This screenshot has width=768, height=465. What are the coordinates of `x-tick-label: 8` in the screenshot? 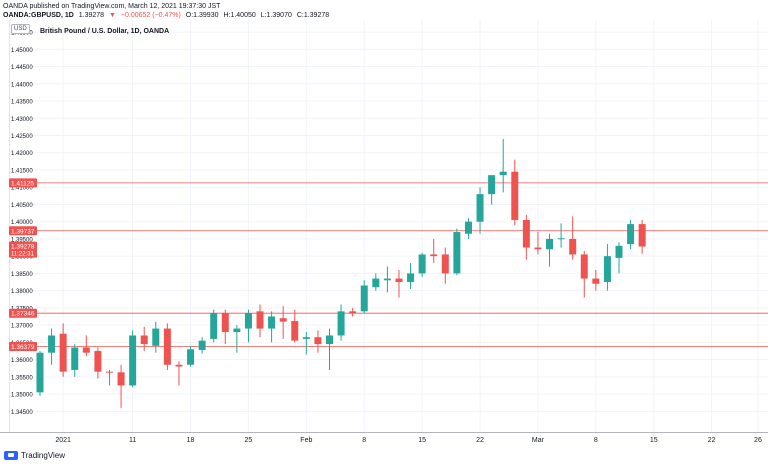 It's located at (364, 440).